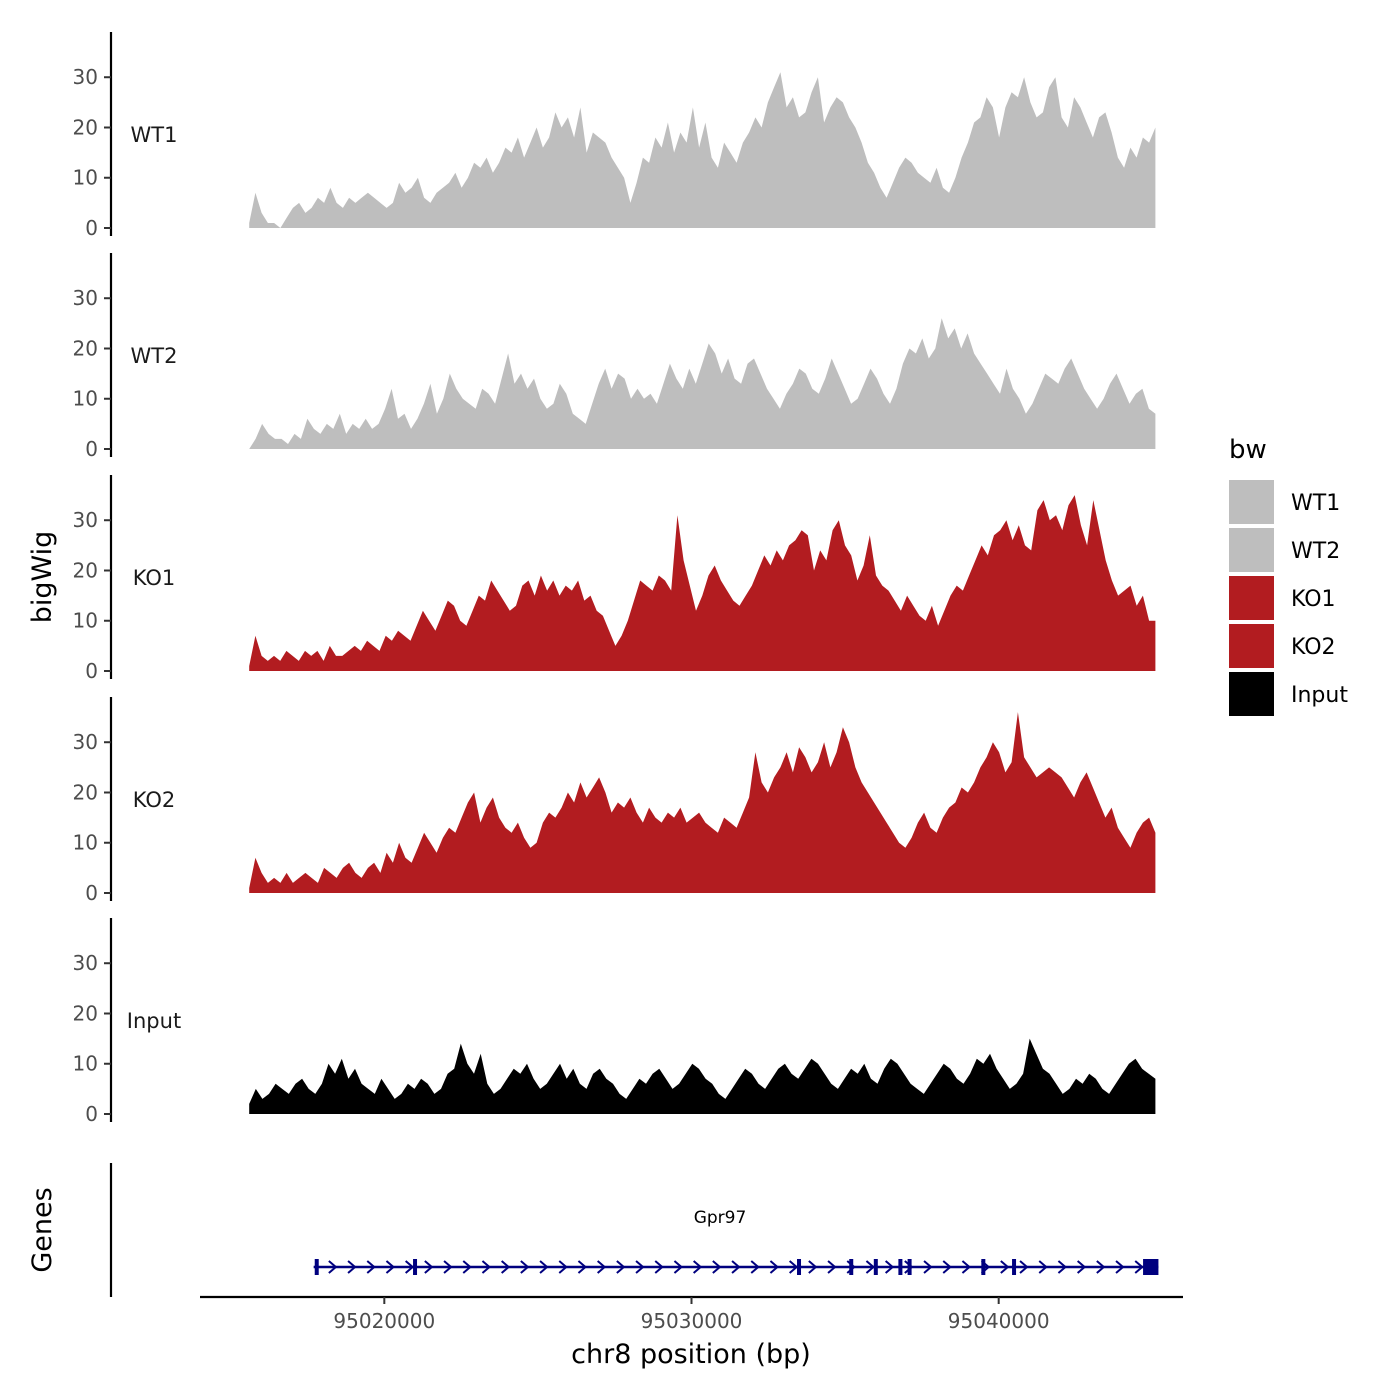 The width and height of the screenshot is (1400, 1400). Describe the element at coordinates (593, 1230) in the screenshot. I see `gene-panel: Gpr97 Genes` at that location.